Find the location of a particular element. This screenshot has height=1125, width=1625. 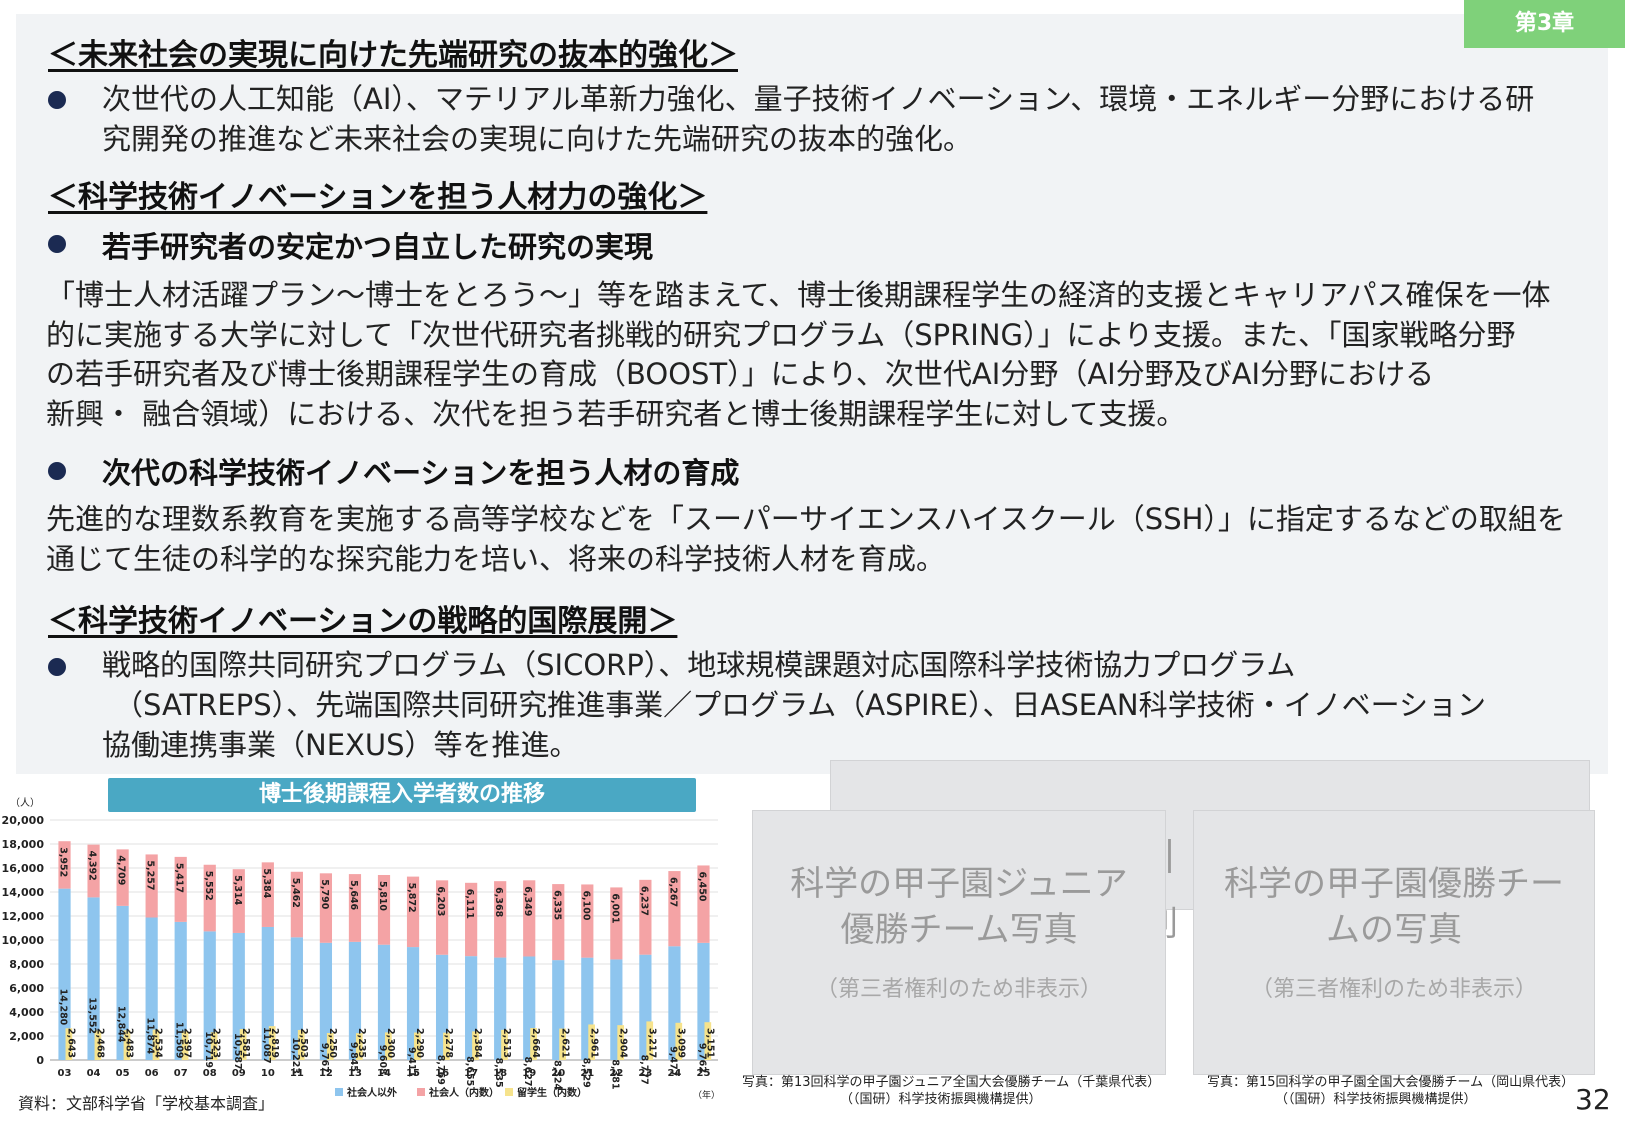

section-heading-human-resources: ＜科学技術イノベーションを担う人材力の強化＞ is located at coordinates (378, 197).